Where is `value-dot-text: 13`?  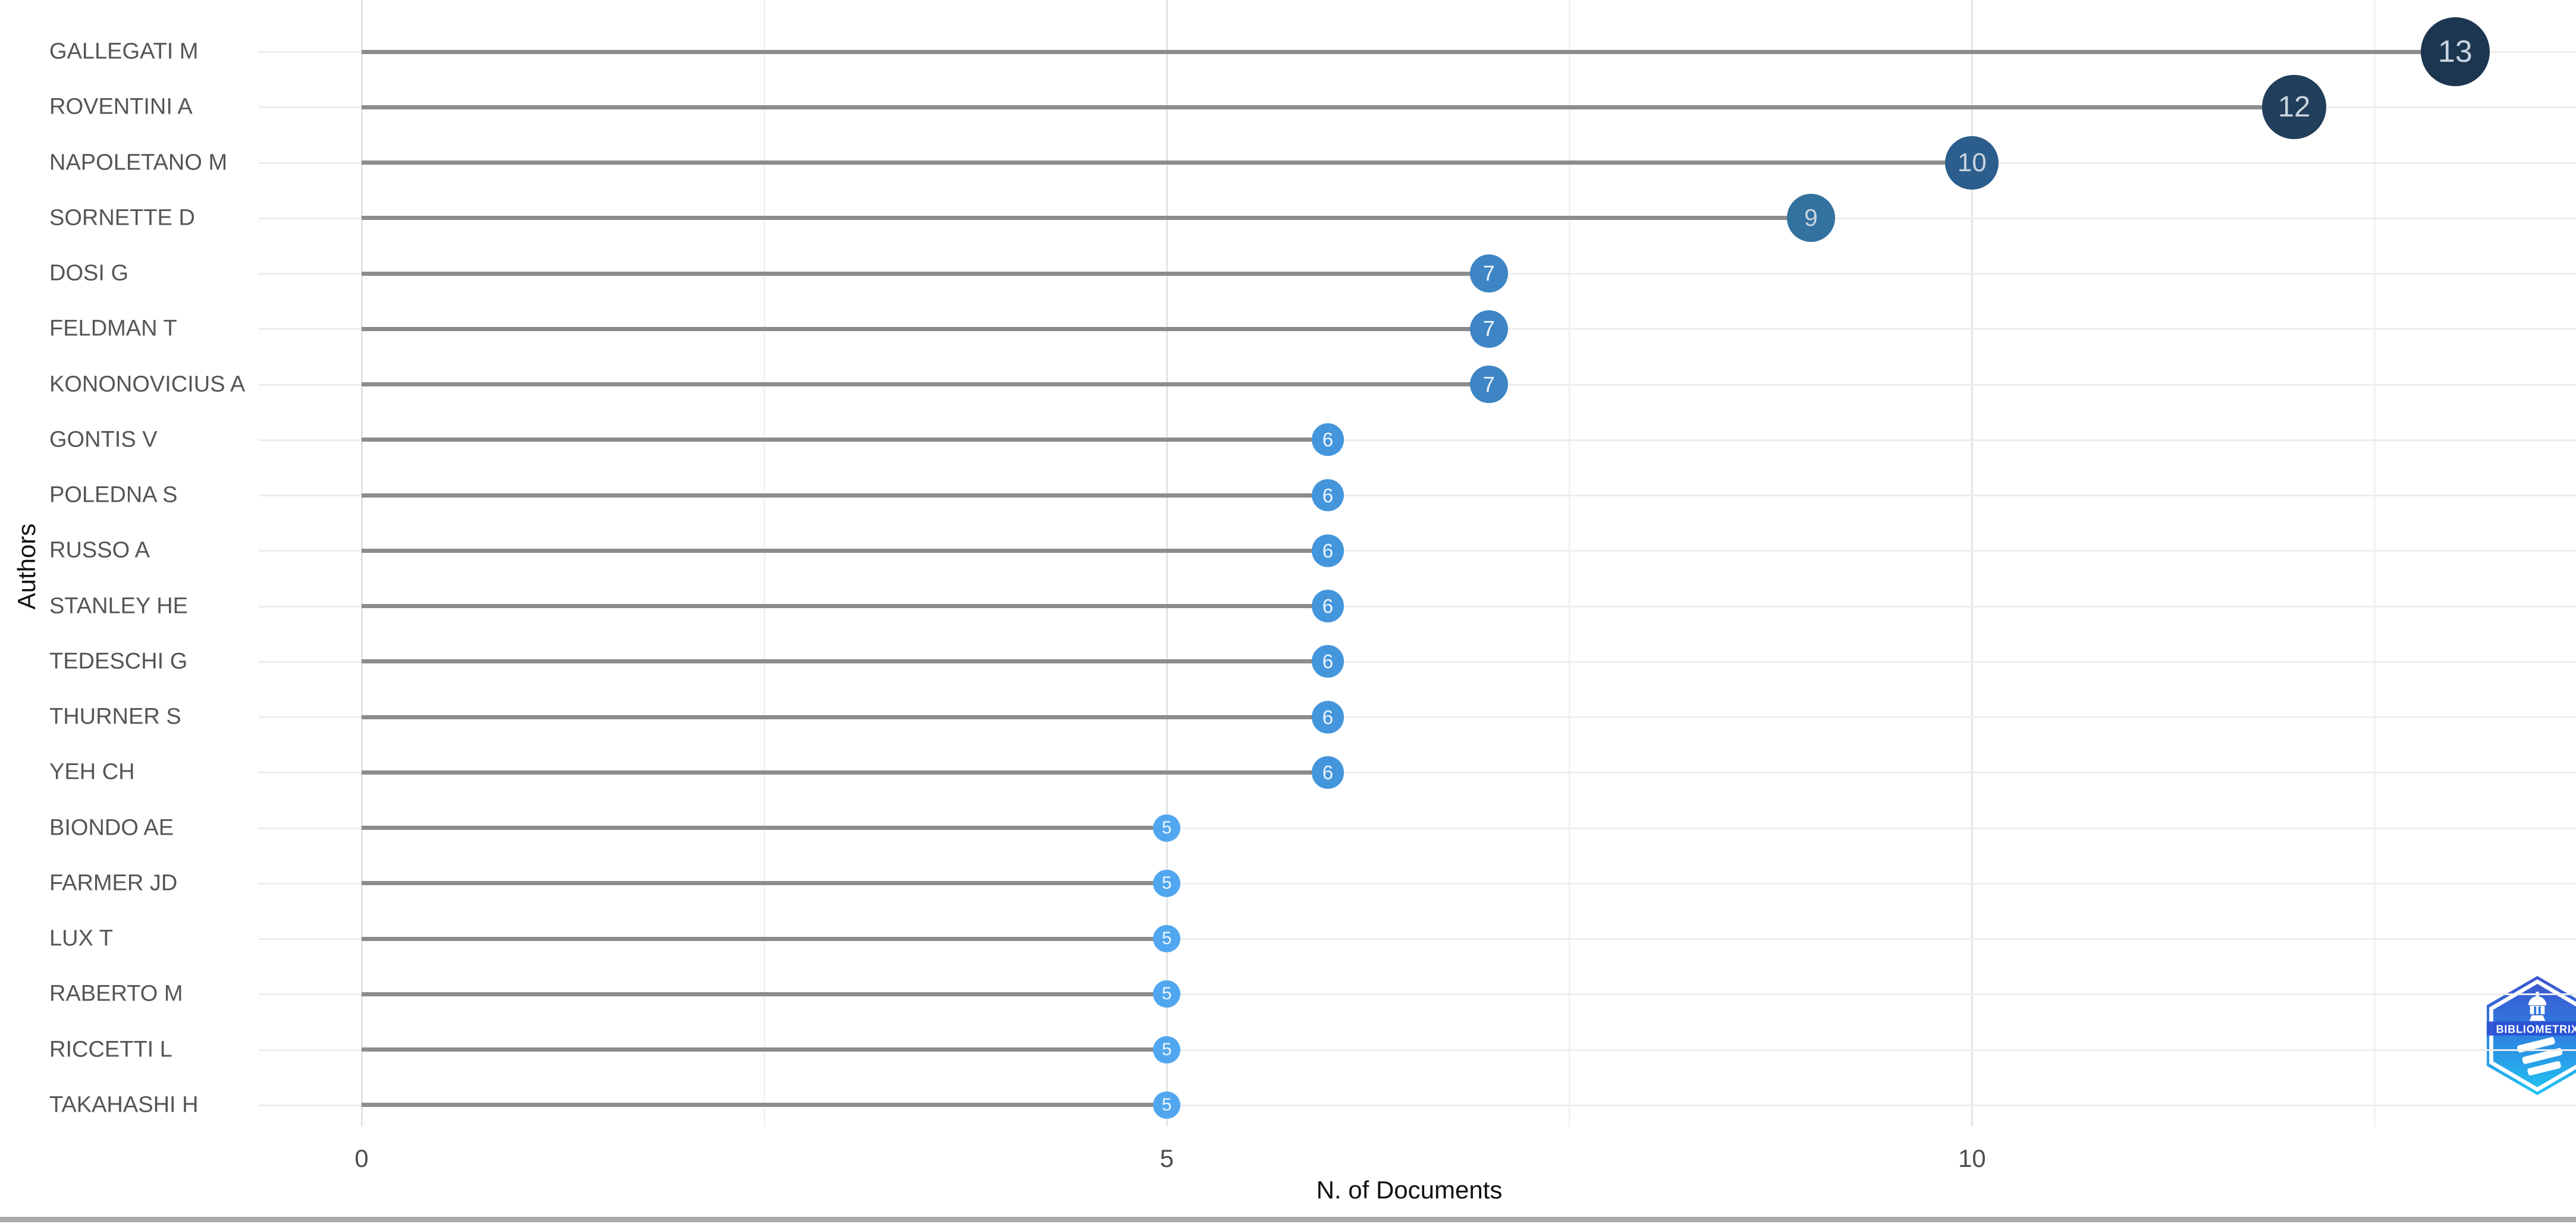 value-dot-text: 13 is located at coordinates (2455, 51).